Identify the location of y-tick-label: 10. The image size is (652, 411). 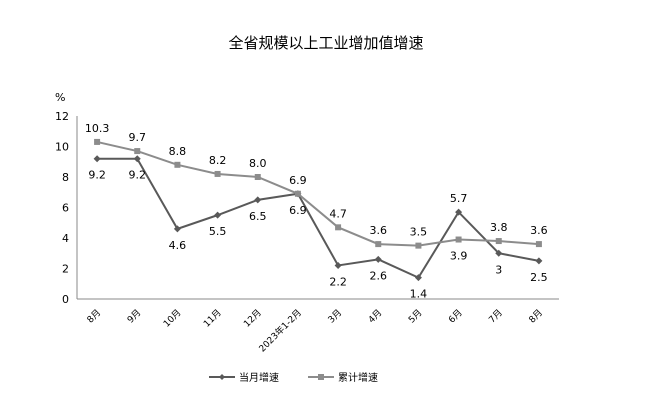
(62, 147).